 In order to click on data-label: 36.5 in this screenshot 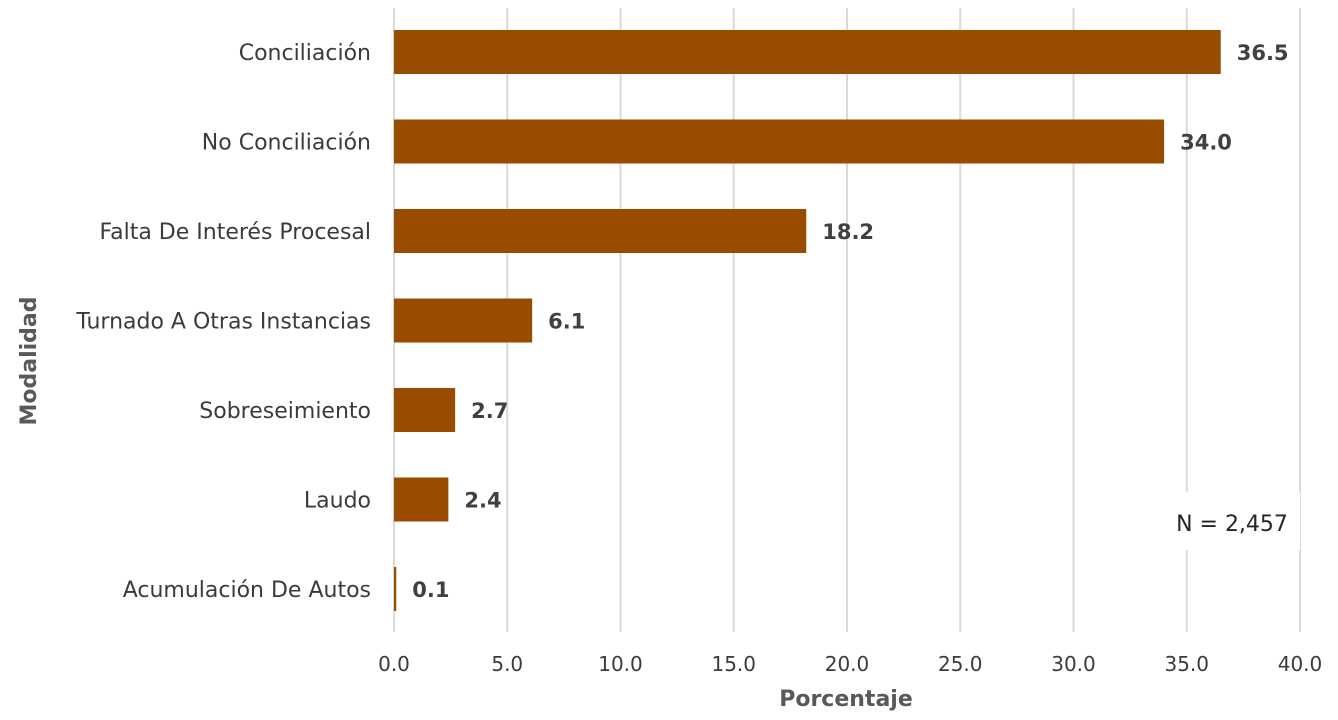, I will do `click(1263, 53)`.